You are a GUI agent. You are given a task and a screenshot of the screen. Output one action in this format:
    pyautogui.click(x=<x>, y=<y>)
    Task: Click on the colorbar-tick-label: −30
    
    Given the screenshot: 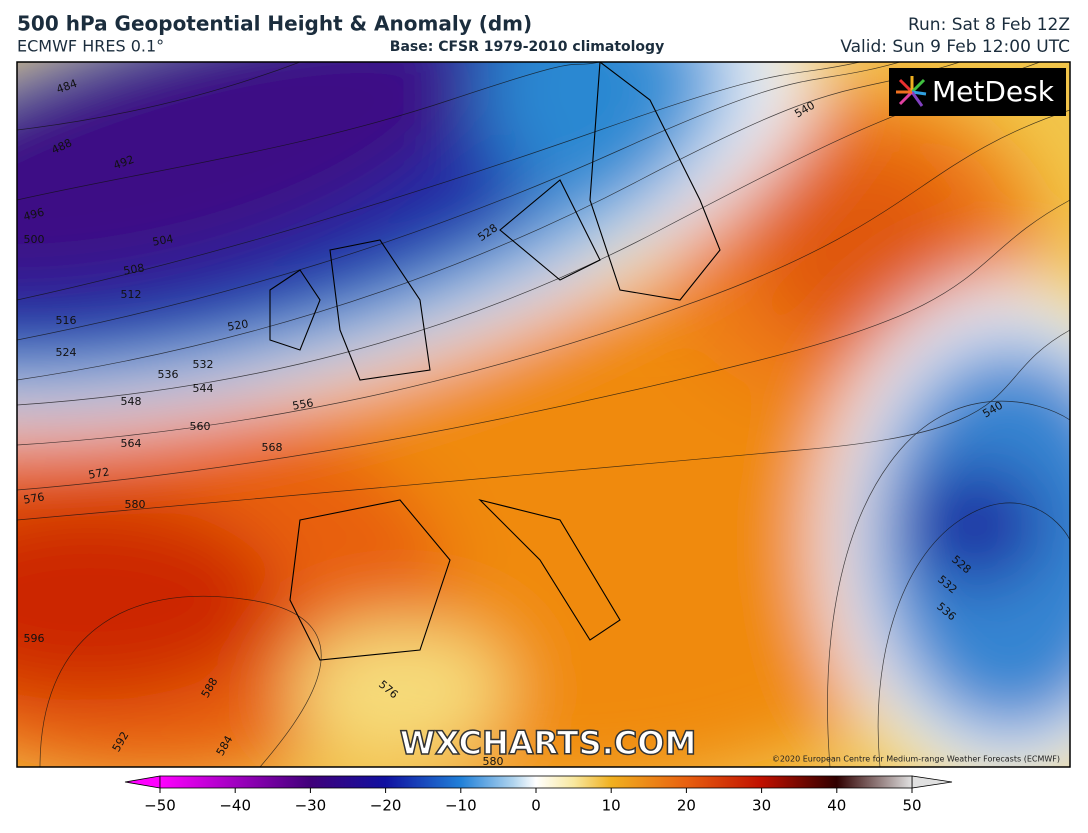 What is the action you would take?
    pyautogui.click(x=311, y=806)
    